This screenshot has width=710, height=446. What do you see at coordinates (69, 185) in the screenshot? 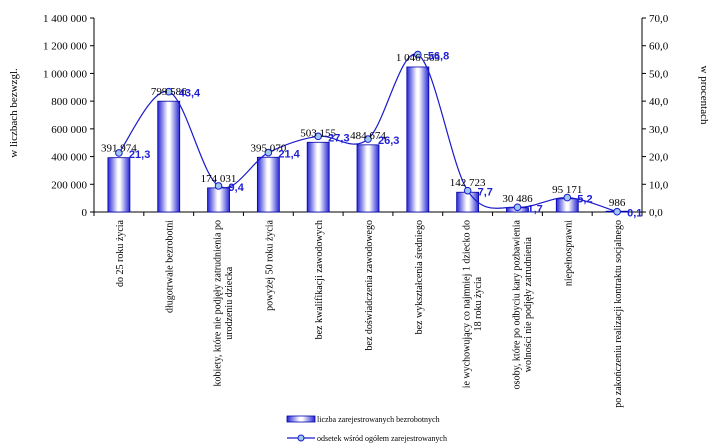
I see `left-axis-tick-label: 200 000` at bounding box center [69, 185].